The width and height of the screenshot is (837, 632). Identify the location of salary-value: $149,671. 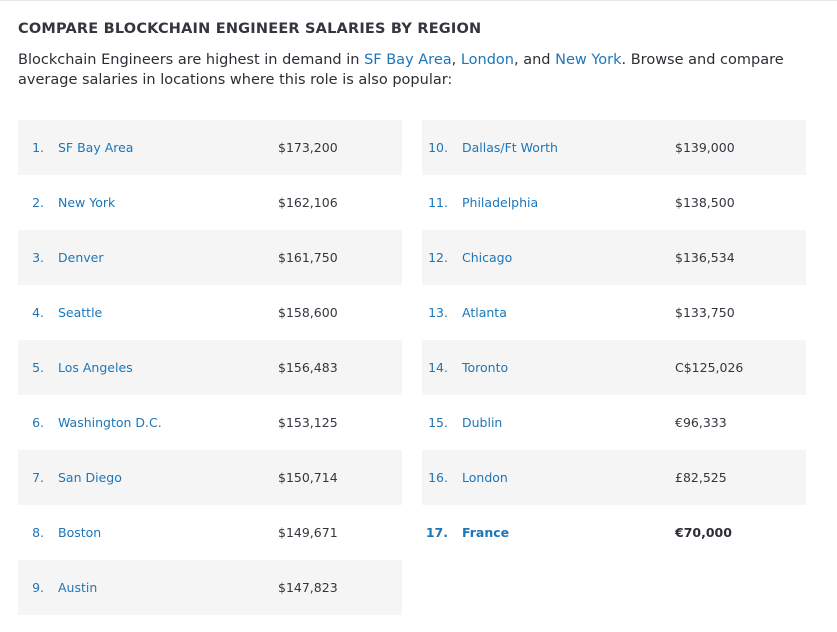
(308, 532).